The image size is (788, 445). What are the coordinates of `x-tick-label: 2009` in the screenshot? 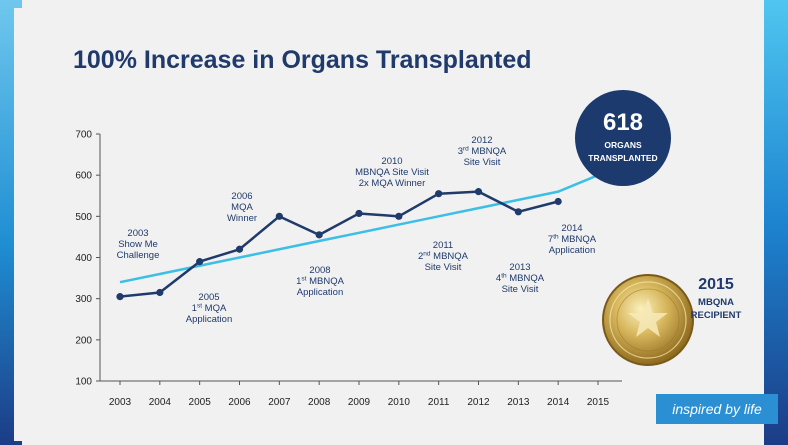 It's located at (359, 402).